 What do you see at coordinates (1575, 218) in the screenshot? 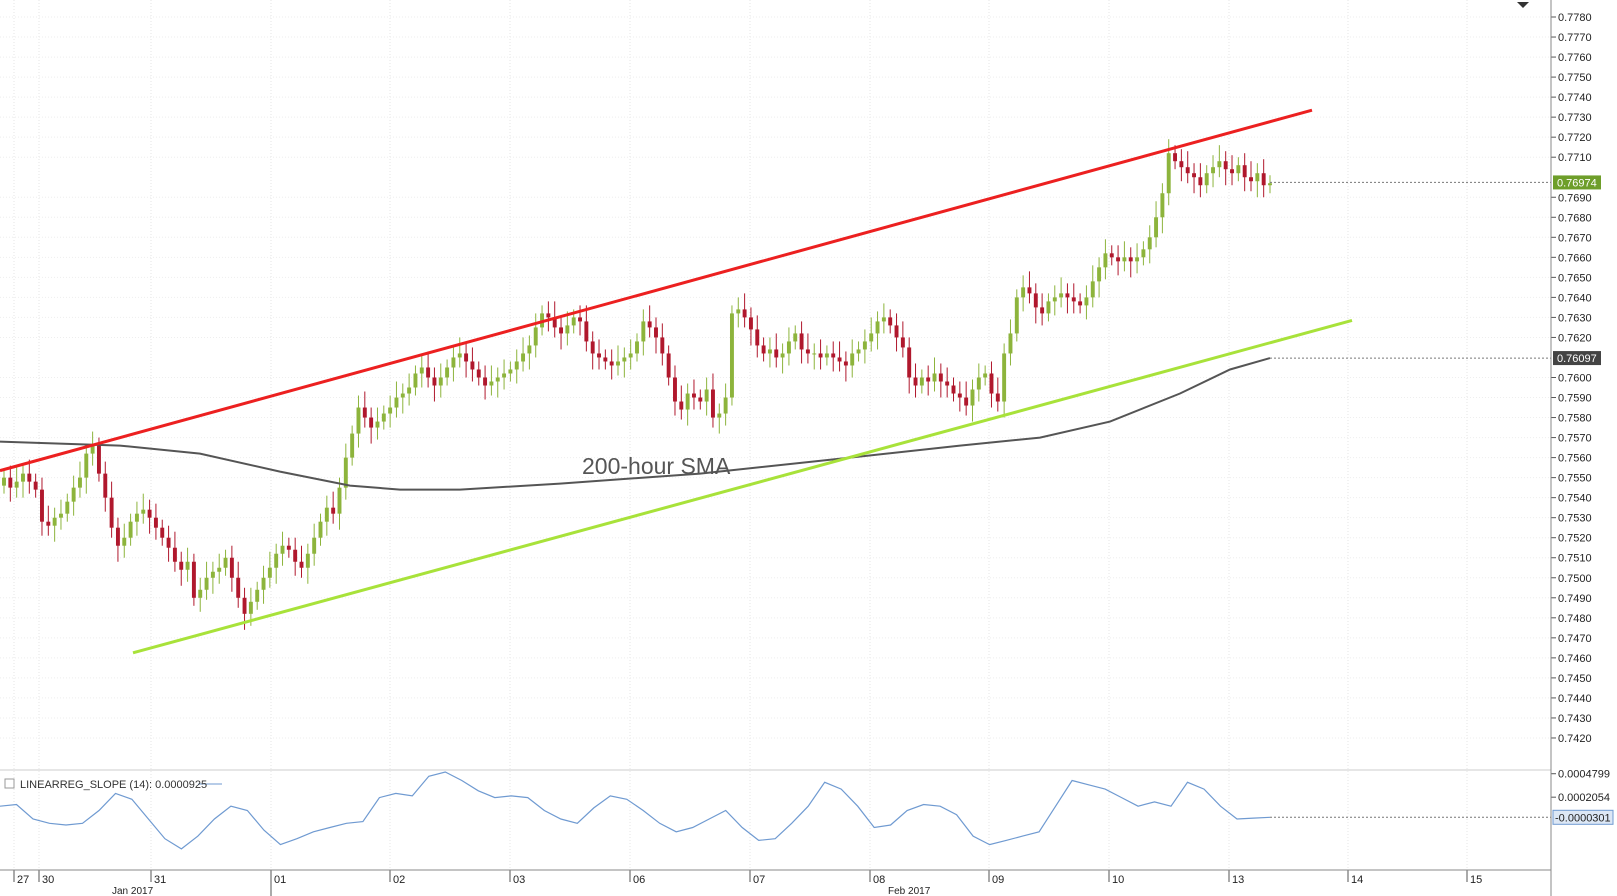
I see `y-tick-label: 0.7680` at bounding box center [1575, 218].